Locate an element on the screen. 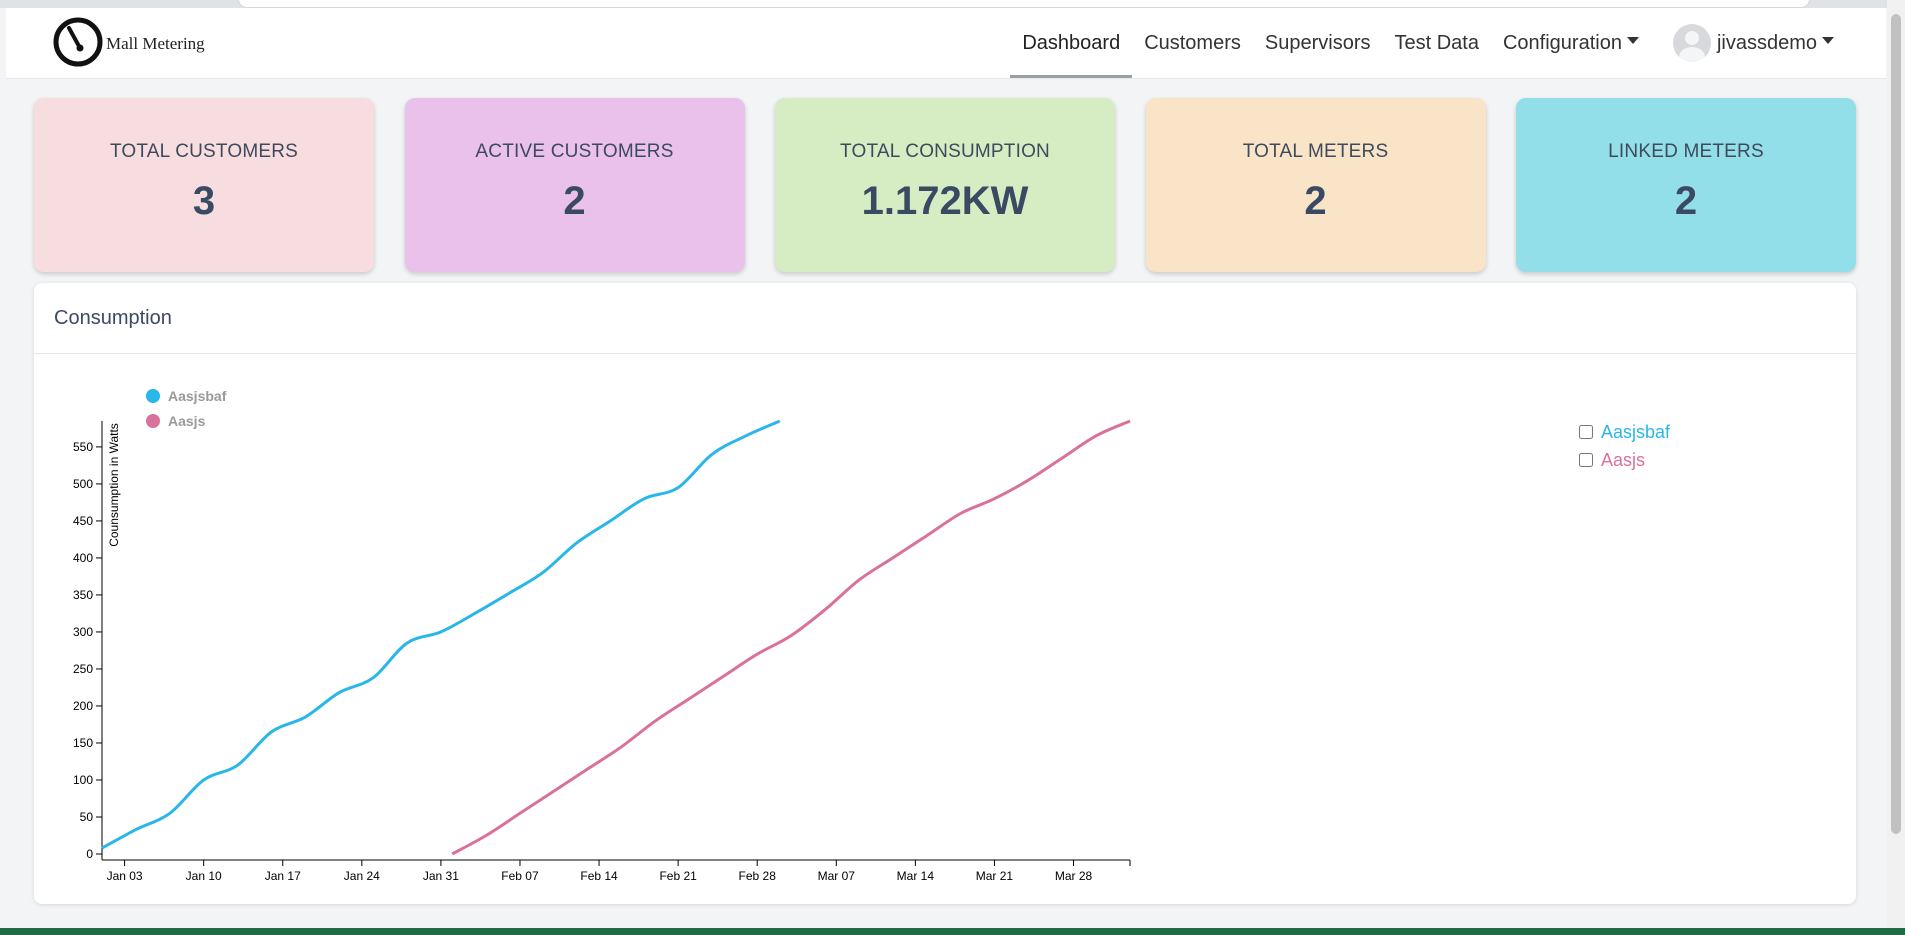  user-menu: jivassdemo is located at coordinates (1753, 43).